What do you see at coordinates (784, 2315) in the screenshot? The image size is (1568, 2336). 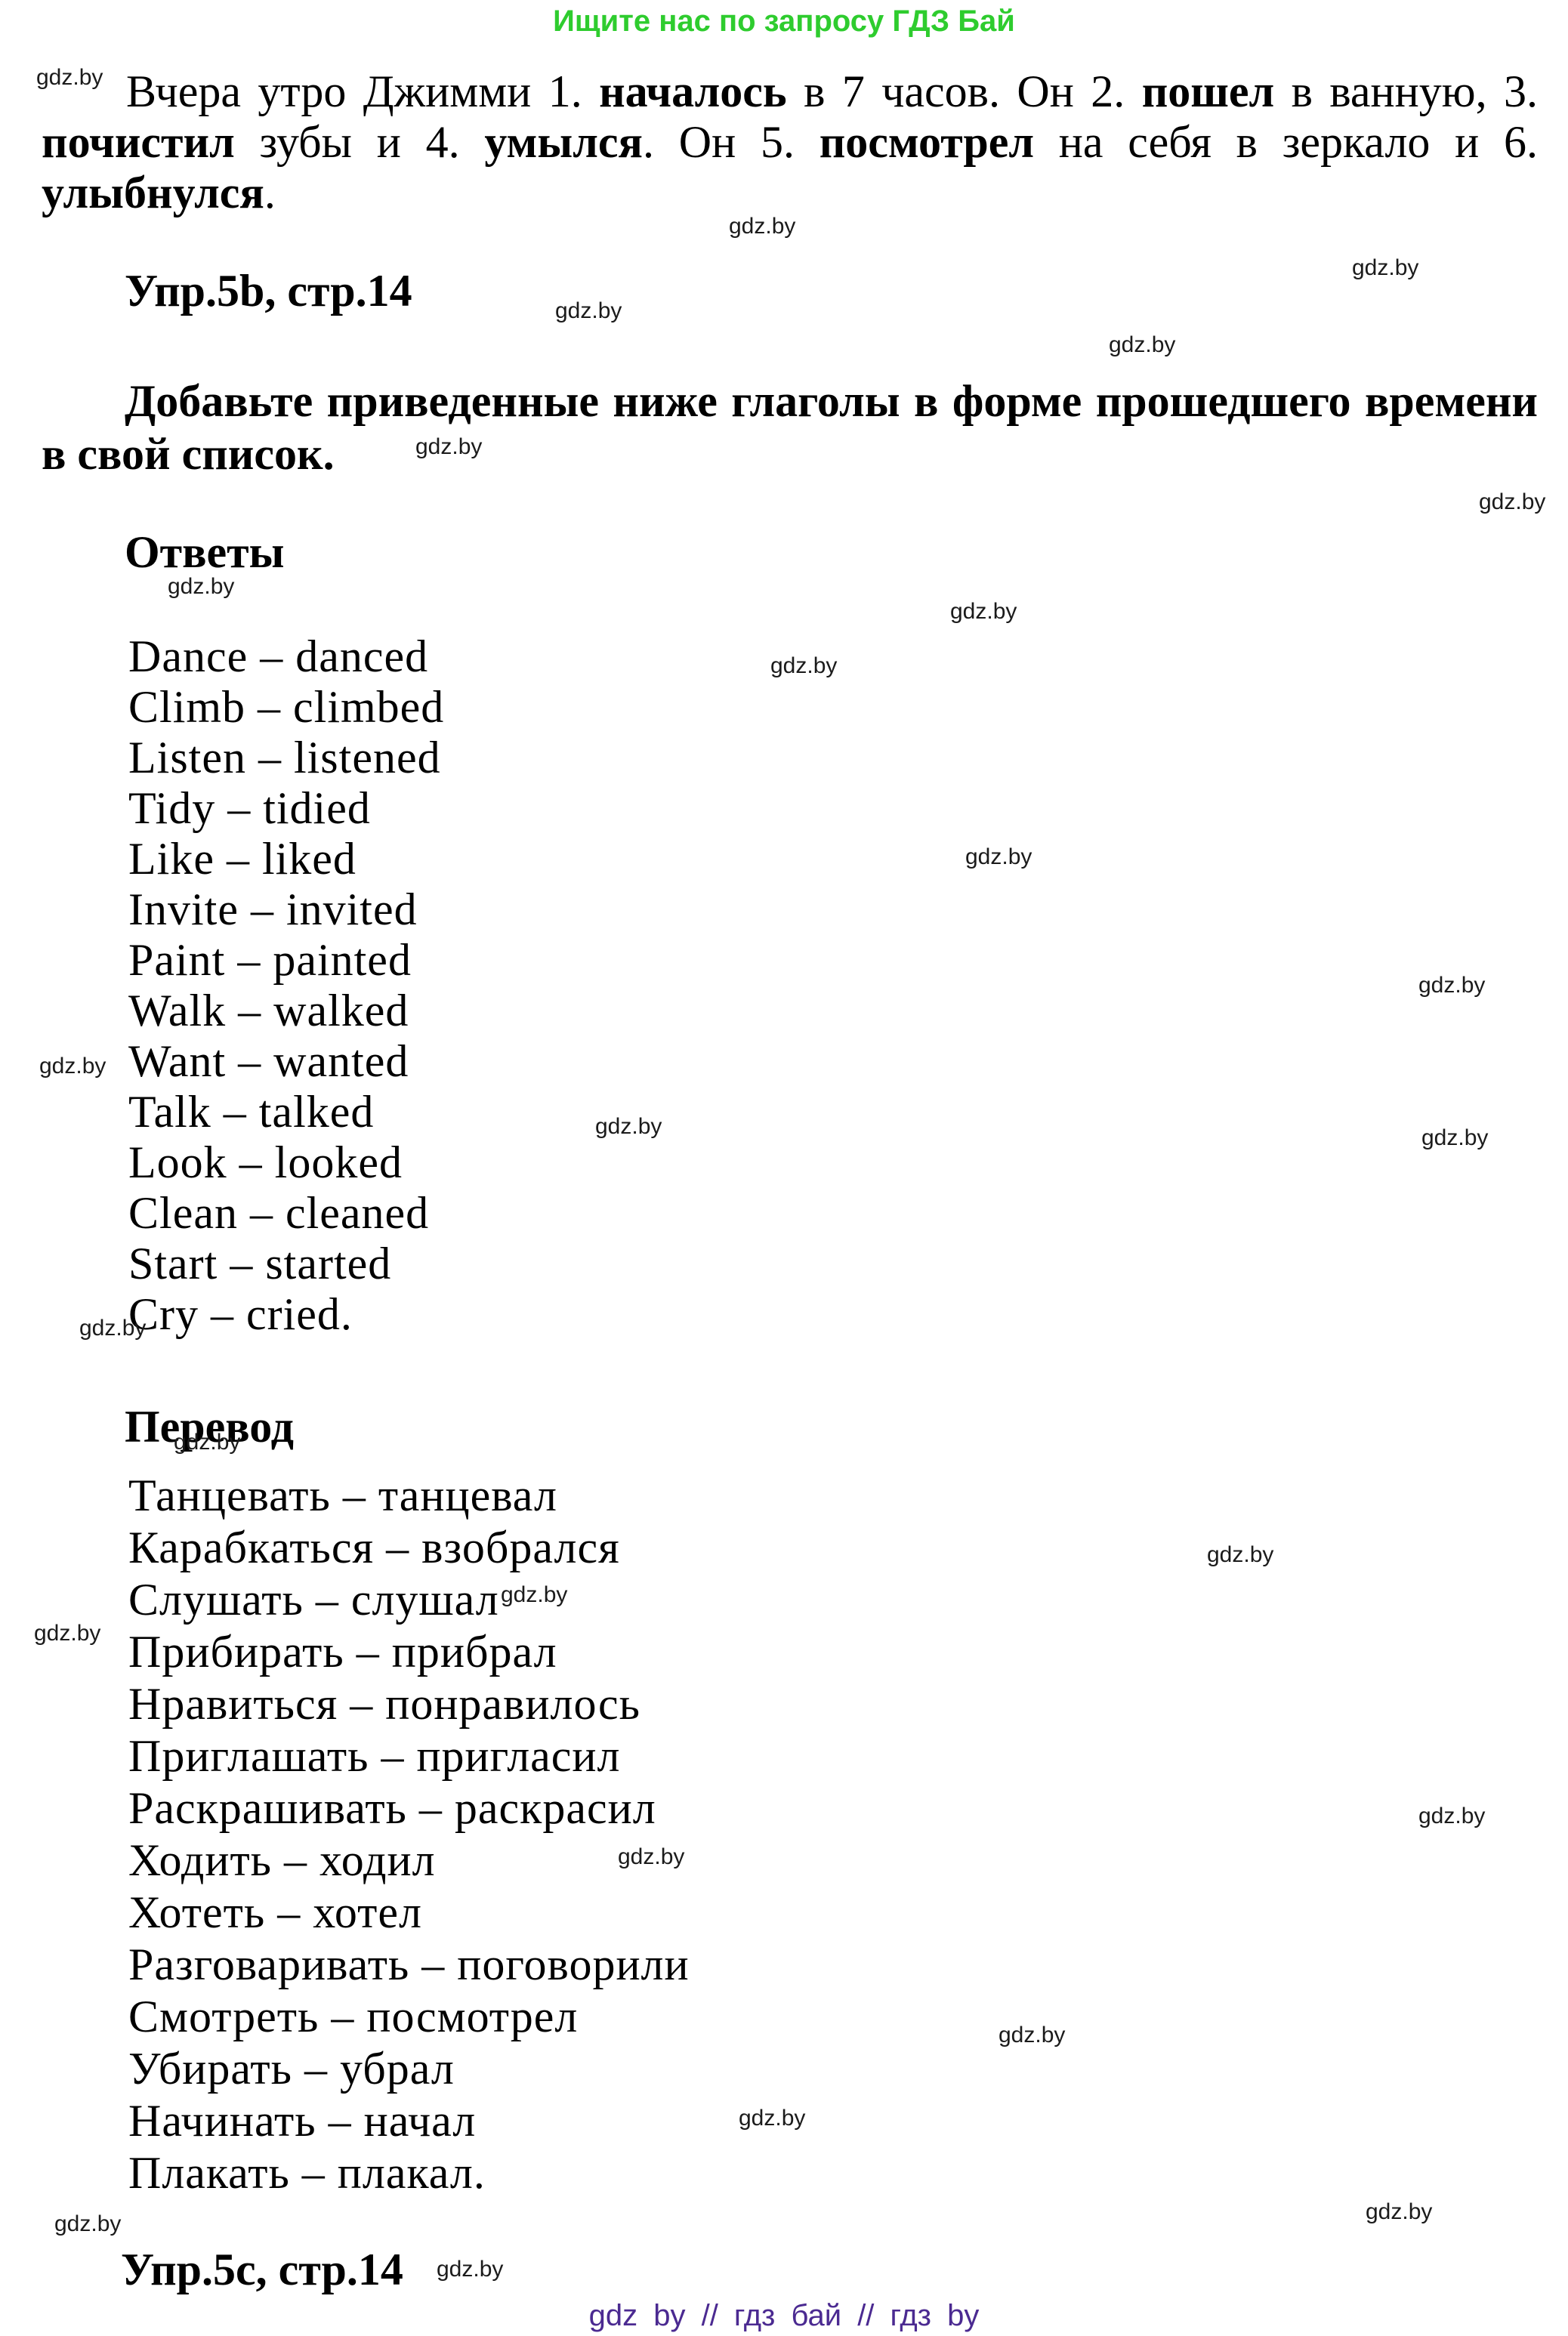 I see `footer-line: gdz by // гдз бай // гдз by` at bounding box center [784, 2315].